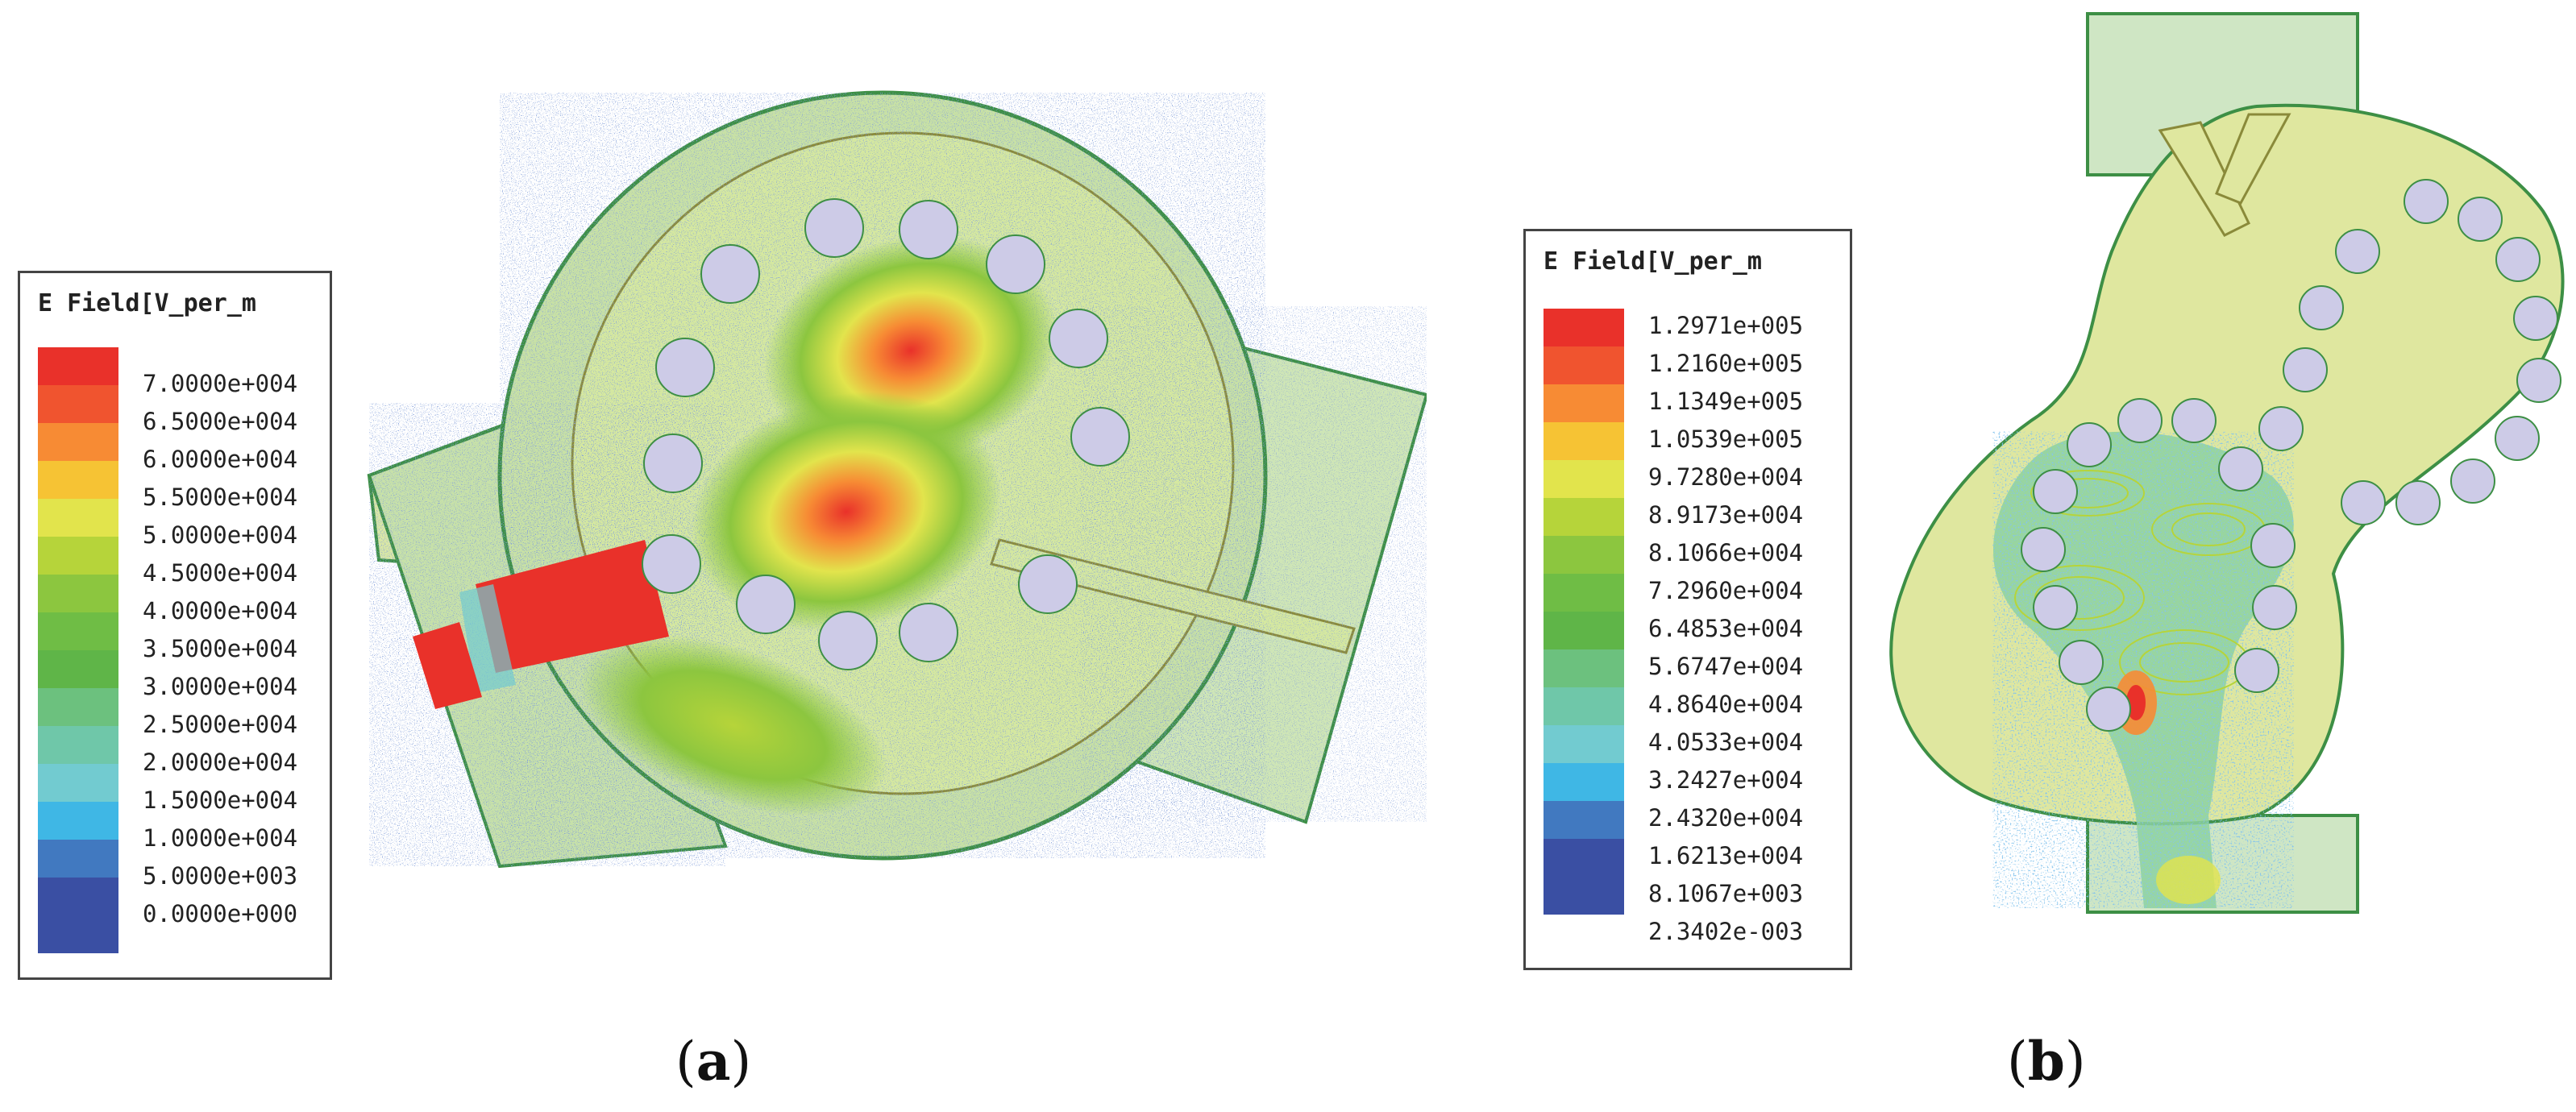 Image resolution: width=2576 pixels, height=1112 pixels. Describe the element at coordinates (1726, 552) in the screenshot. I see `legend-b-value: 8.1066e+004` at that location.